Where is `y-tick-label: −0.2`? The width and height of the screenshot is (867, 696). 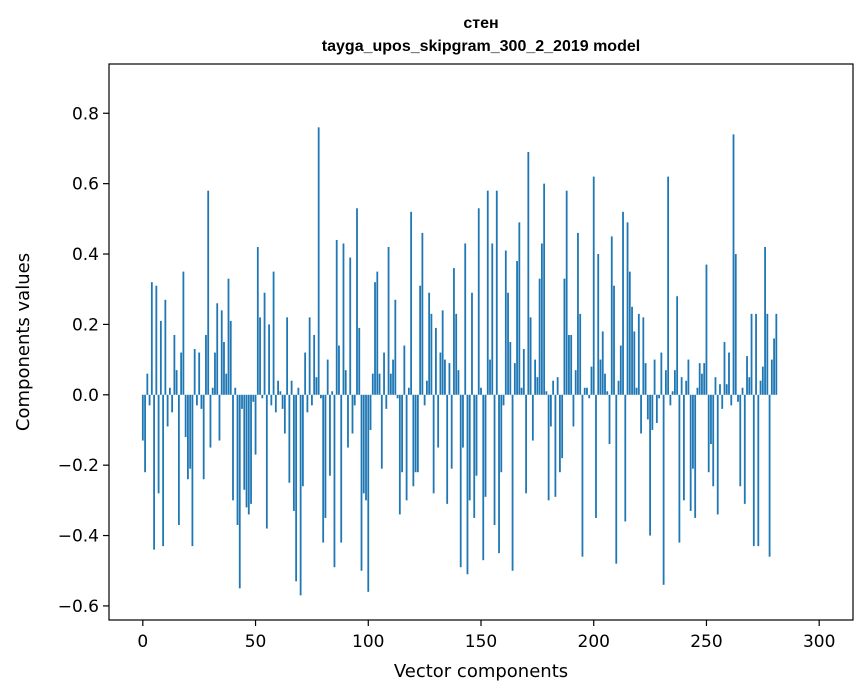
y-tick-label: −0.2 is located at coordinates (78, 466).